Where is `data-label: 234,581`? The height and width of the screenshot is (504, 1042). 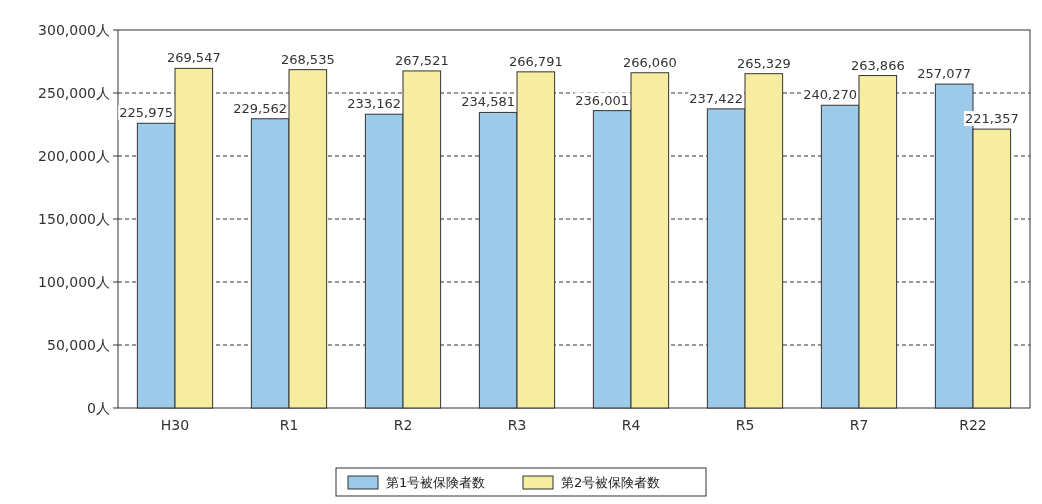 data-label: 234,581 is located at coordinates (488, 102).